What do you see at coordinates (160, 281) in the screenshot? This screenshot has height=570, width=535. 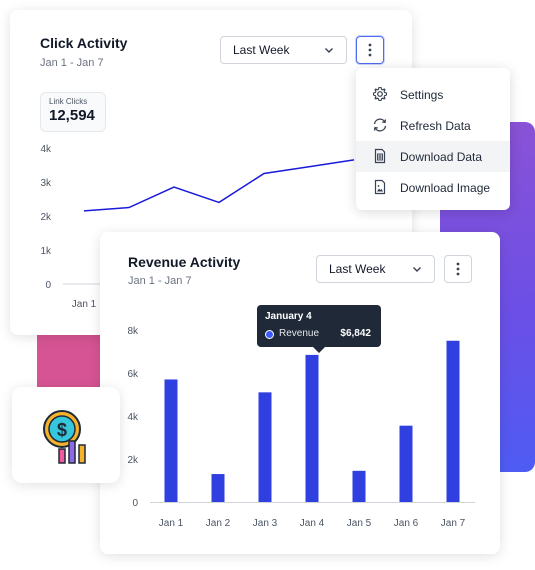 I see `revenue-activity-date-range: Jan 1 - Jan 7` at bounding box center [160, 281].